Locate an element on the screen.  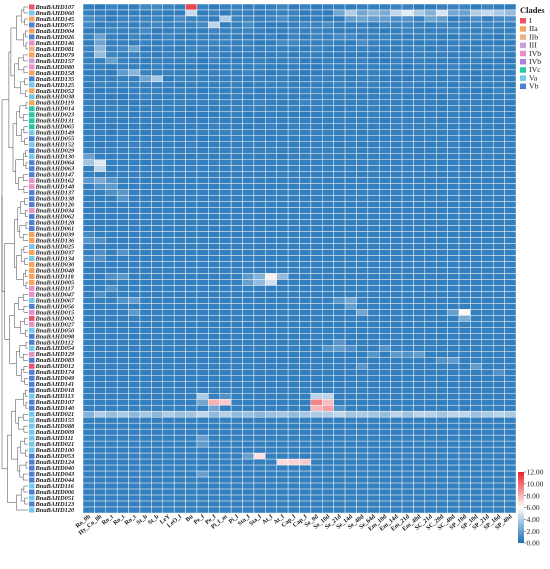
row-label: BnaBAHD005 is located at coordinates (55, 282).